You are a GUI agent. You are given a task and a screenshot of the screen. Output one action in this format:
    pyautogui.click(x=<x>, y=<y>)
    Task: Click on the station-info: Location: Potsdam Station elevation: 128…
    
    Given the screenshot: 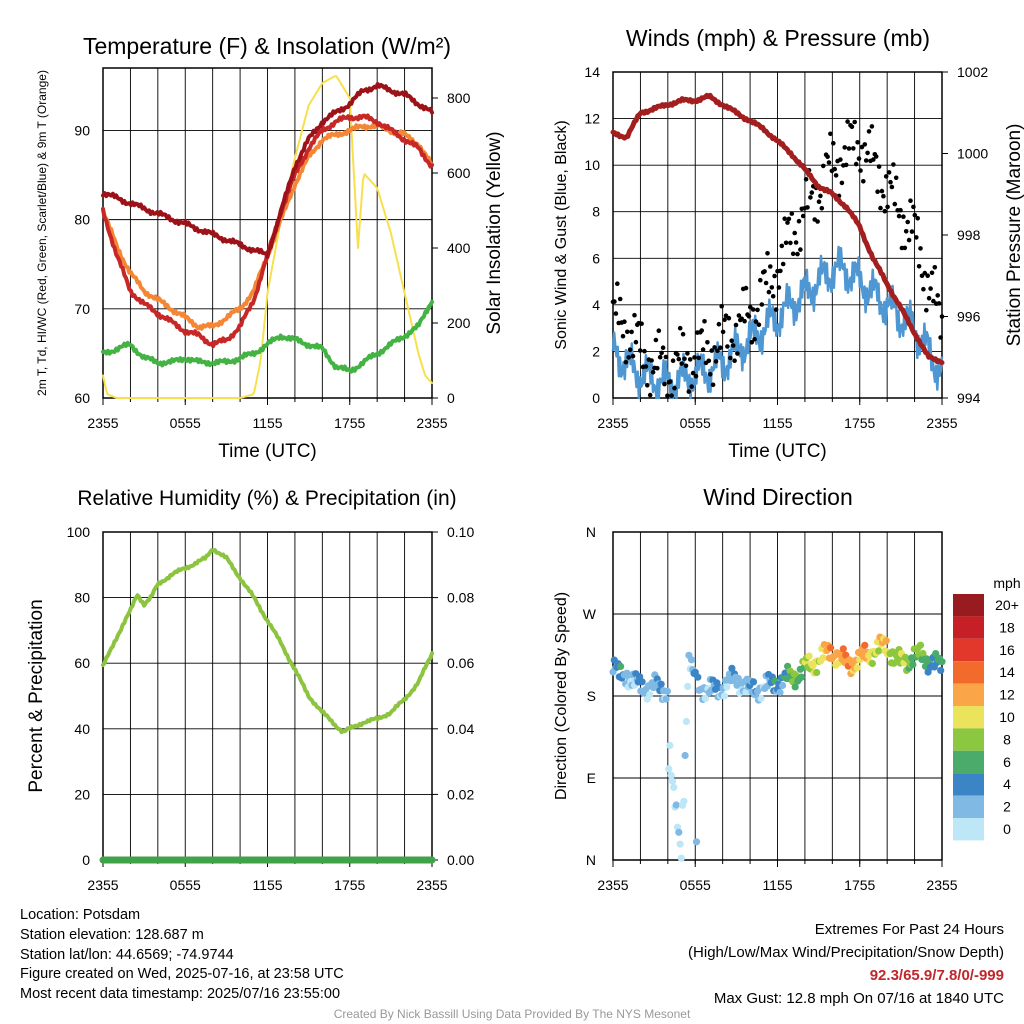 What is the action you would take?
    pyautogui.click(x=182, y=955)
    